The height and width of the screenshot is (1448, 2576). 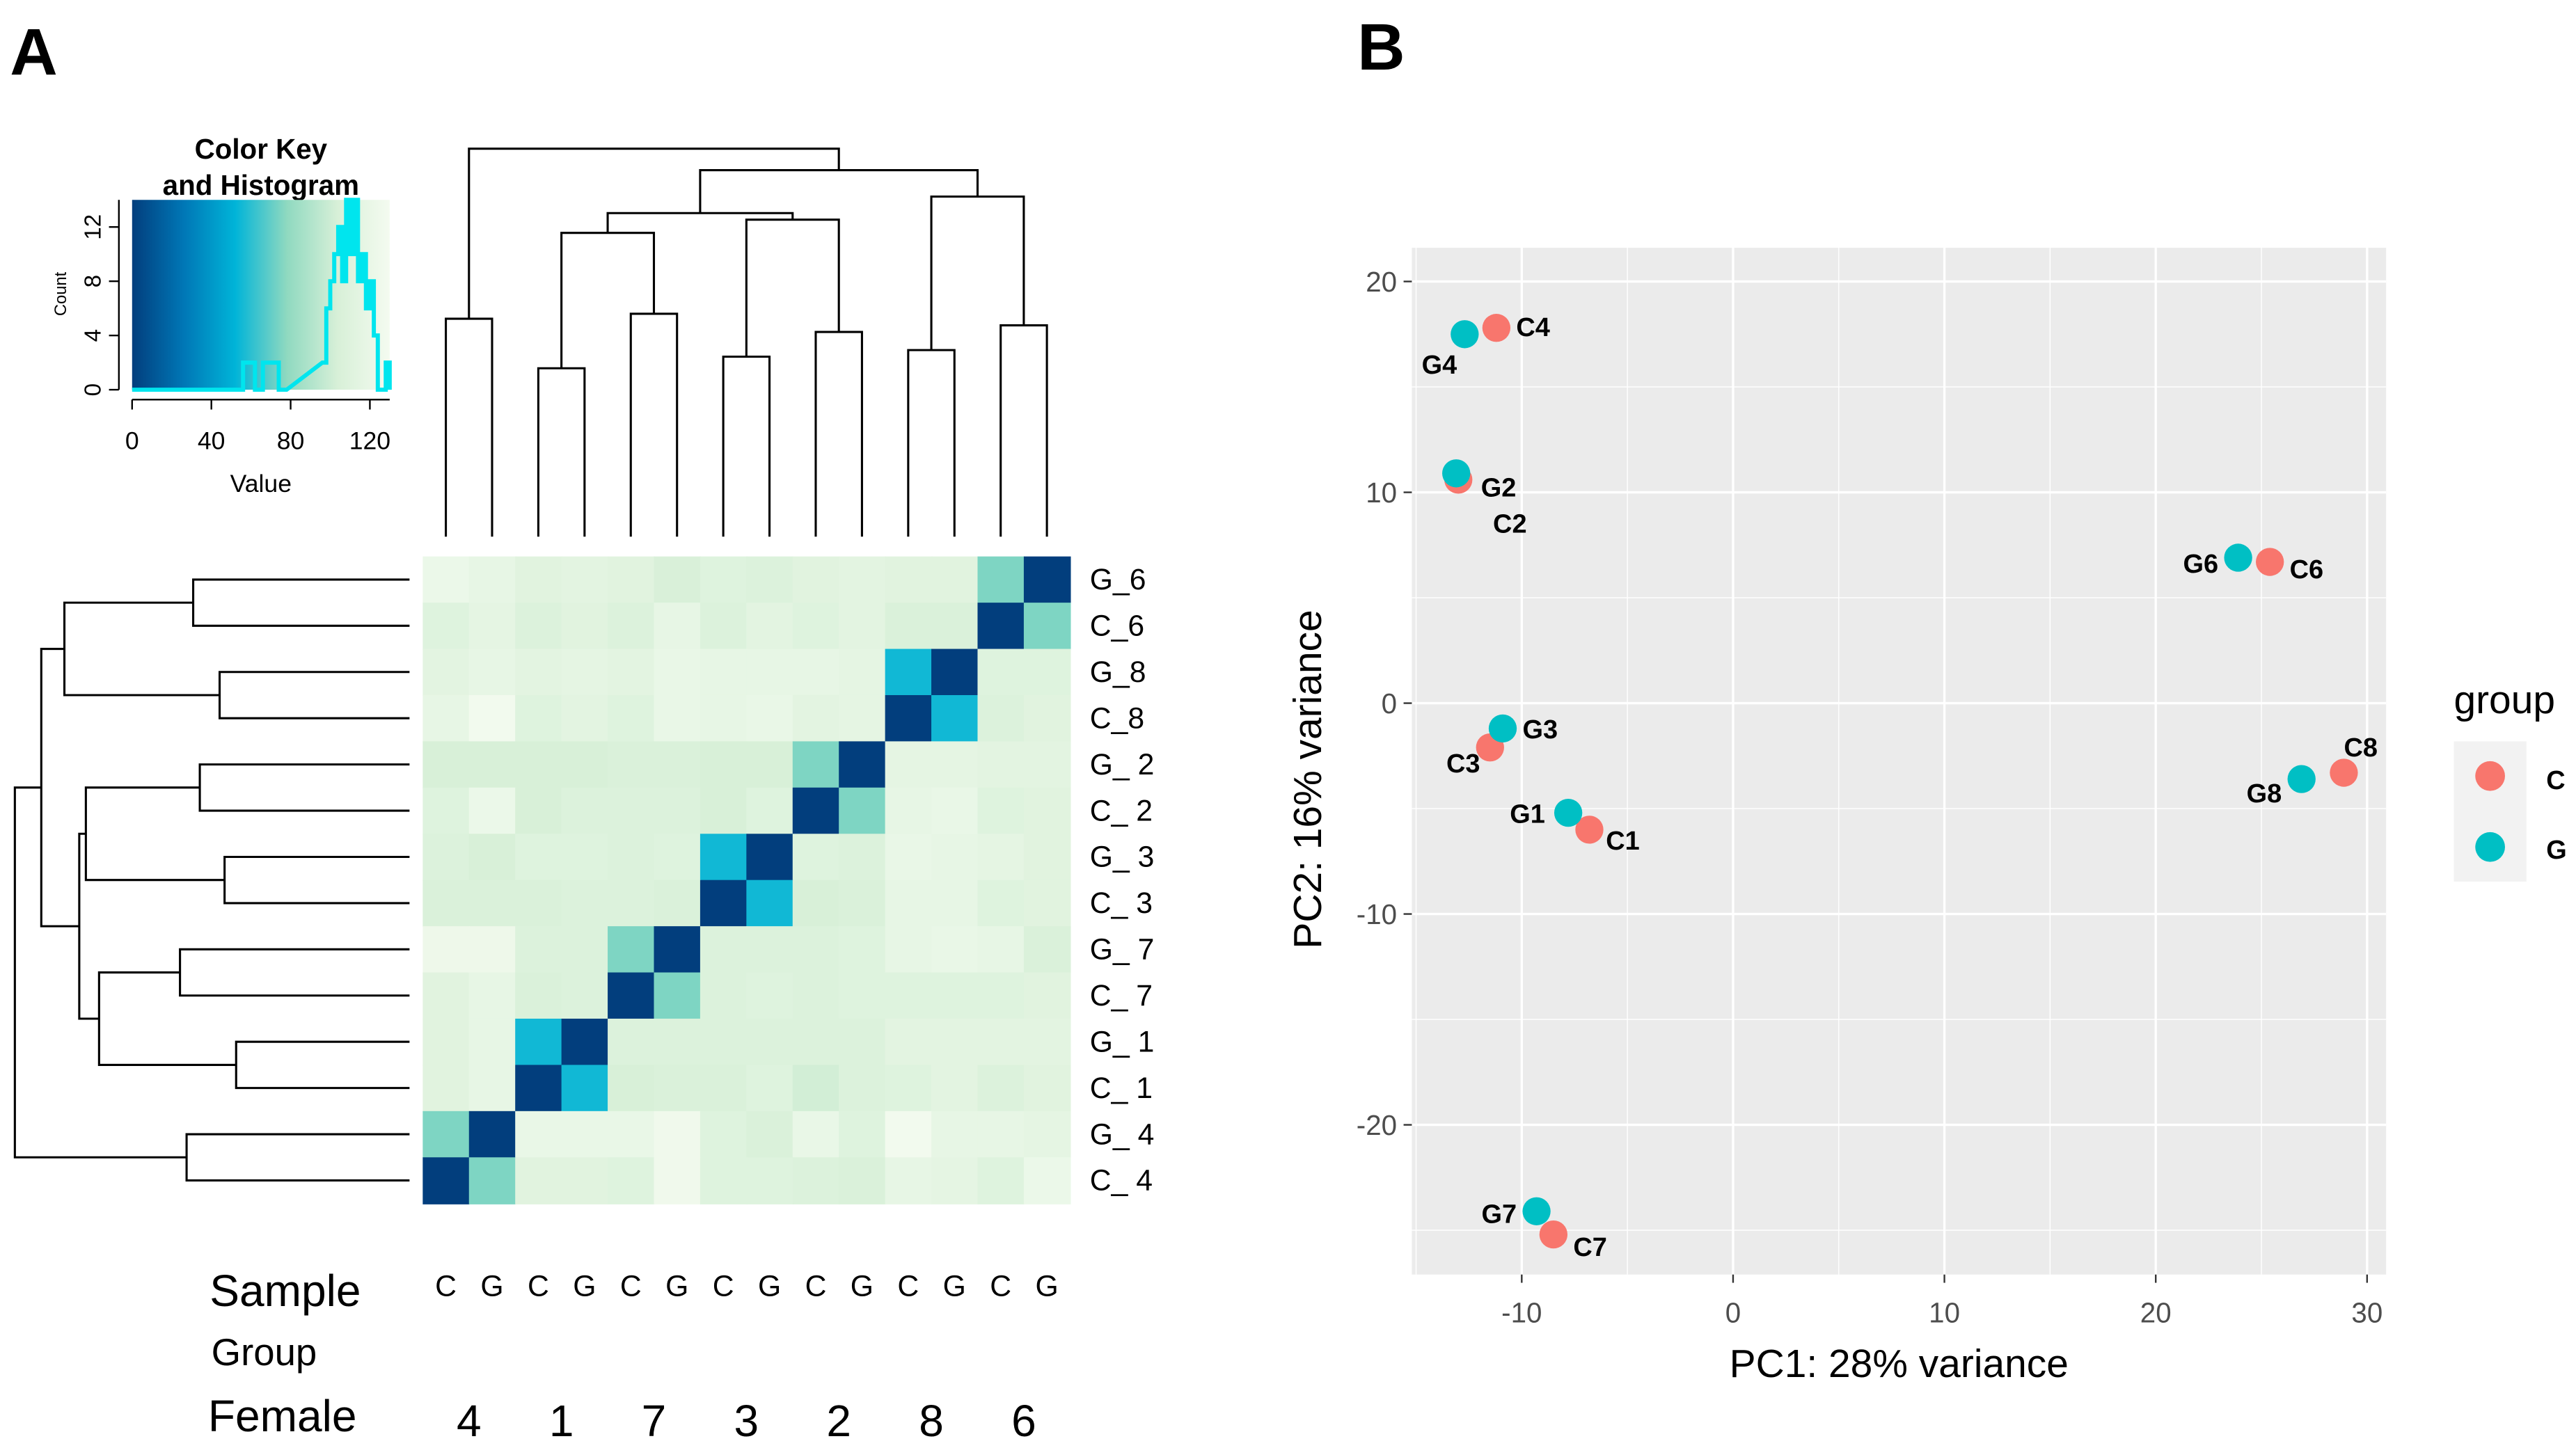 What do you see at coordinates (1121, 903) in the screenshot?
I see `row-label: C_ 3` at bounding box center [1121, 903].